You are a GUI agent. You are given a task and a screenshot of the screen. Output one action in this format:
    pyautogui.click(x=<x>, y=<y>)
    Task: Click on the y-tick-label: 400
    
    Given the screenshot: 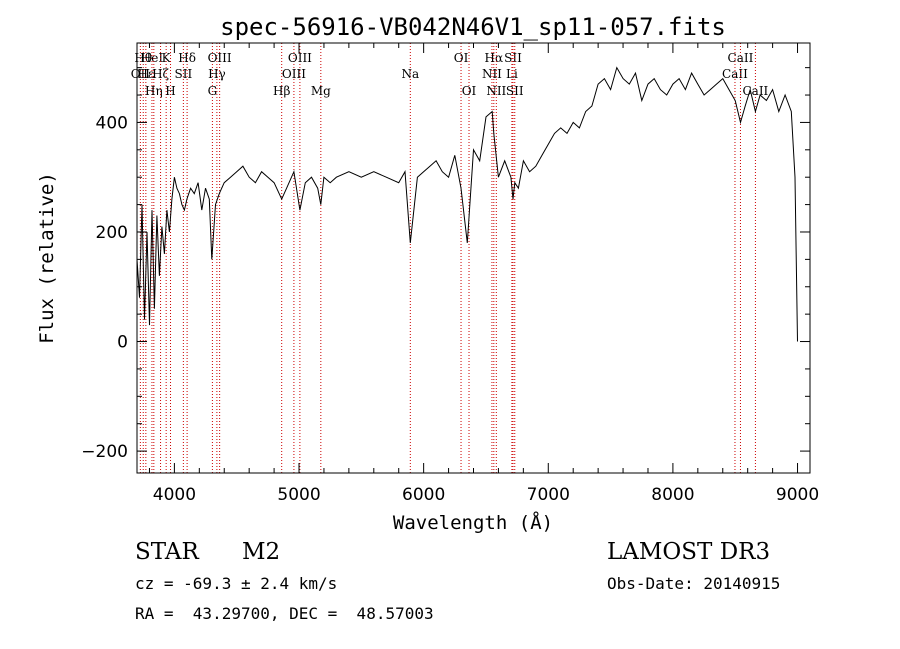 What is the action you would take?
    pyautogui.click(x=112, y=123)
    